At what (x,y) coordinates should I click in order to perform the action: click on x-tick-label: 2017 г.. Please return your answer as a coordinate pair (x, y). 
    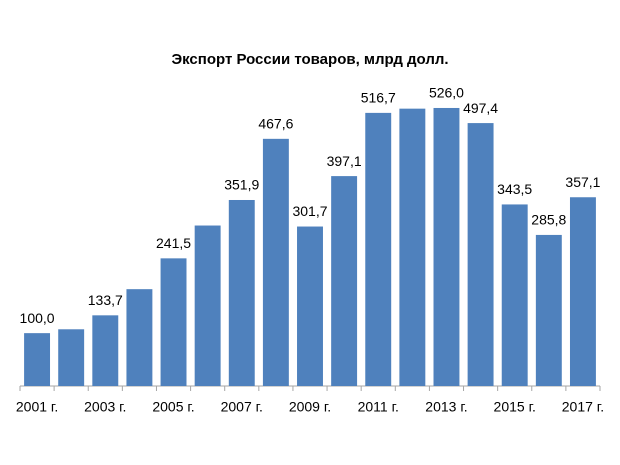
    Looking at the image, I should click on (583, 407).